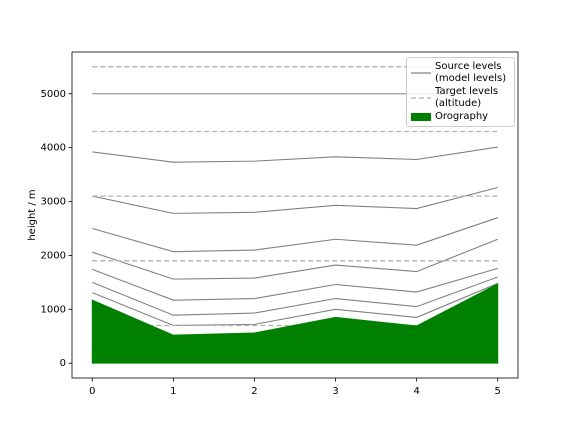 This screenshot has width=576, height=432. What do you see at coordinates (53, 255) in the screenshot?
I see `y-tick-label: 2000` at bounding box center [53, 255].